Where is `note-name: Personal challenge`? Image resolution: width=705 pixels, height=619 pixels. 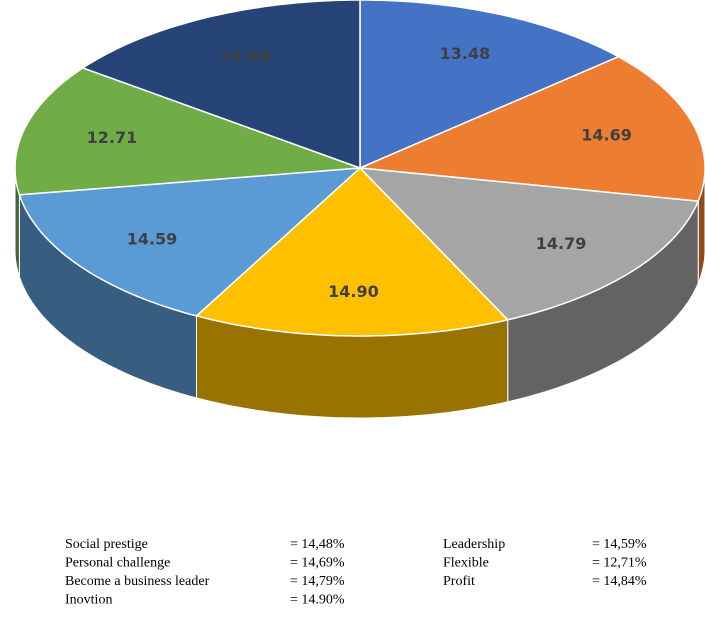
note-name: Personal challenge is located at coordinates (117, 563).